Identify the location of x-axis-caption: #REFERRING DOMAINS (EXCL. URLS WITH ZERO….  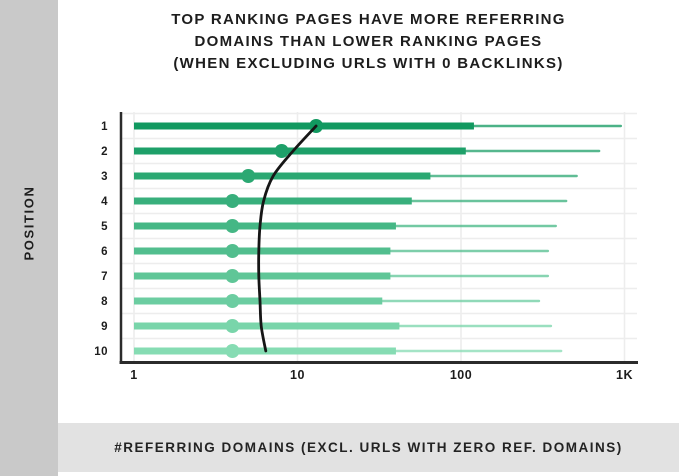
(368, 447).